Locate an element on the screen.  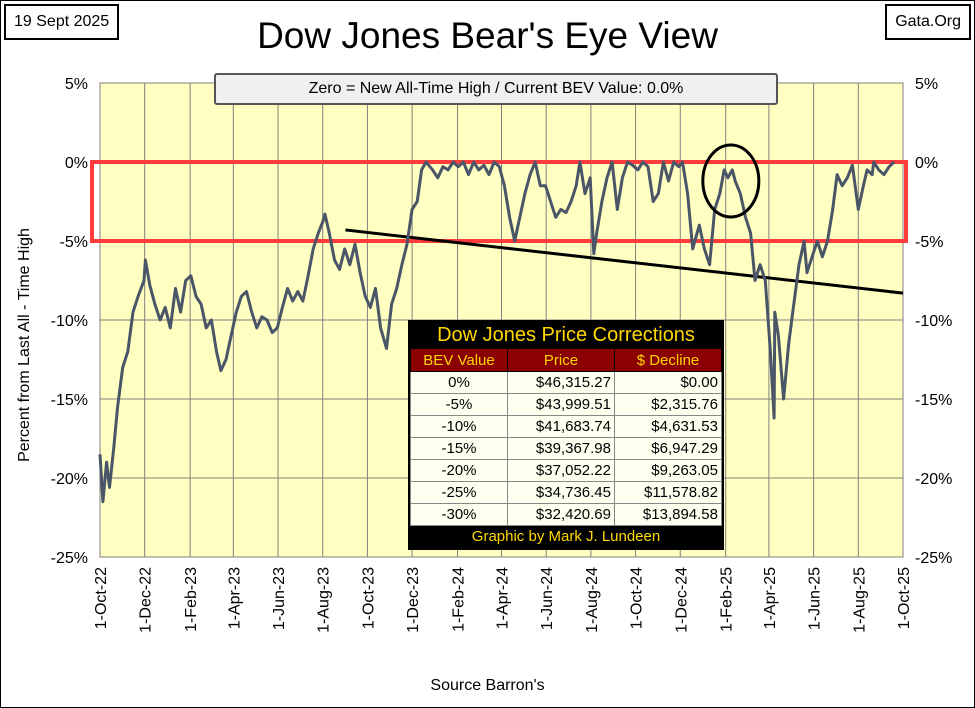
table-row: -5% $43,999.51 $2,315.76 is located at coordinates (565, 404).